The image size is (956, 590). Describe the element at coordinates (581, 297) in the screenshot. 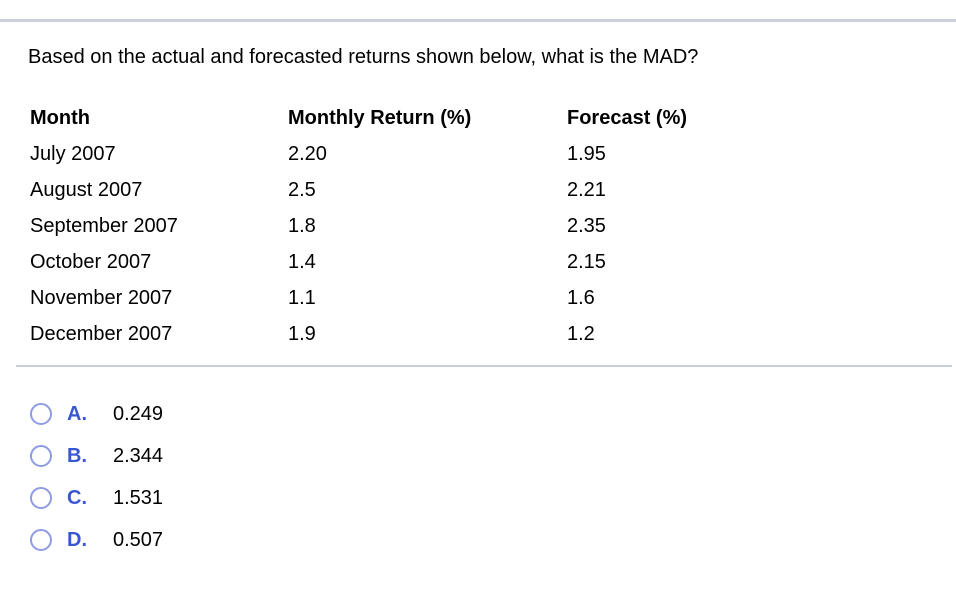

I see `cell-forecast: 1.6` at that location.